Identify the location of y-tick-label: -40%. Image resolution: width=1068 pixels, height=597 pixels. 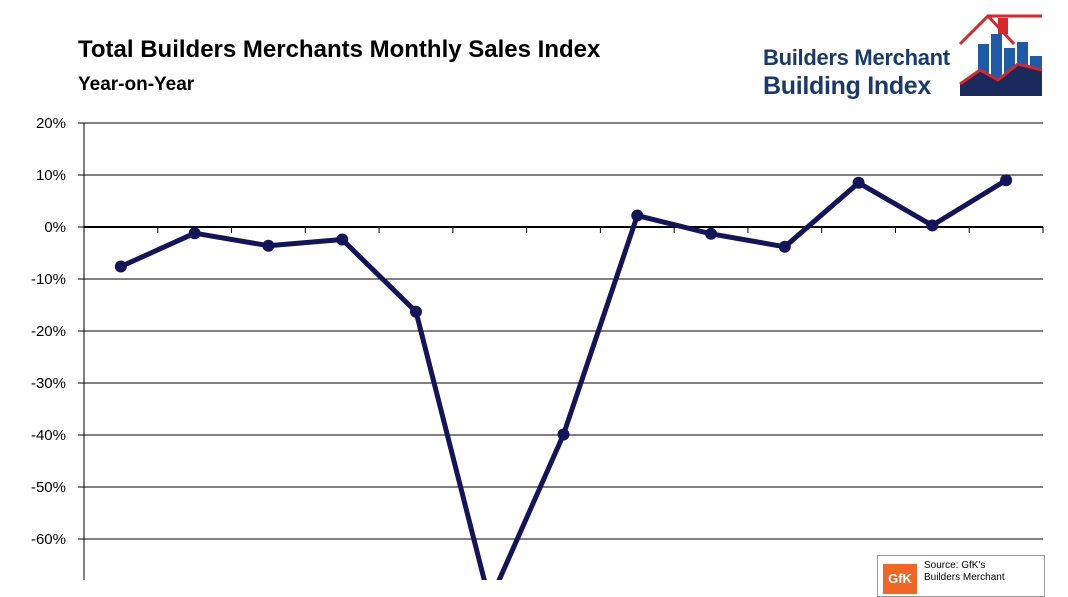
(48, 435).